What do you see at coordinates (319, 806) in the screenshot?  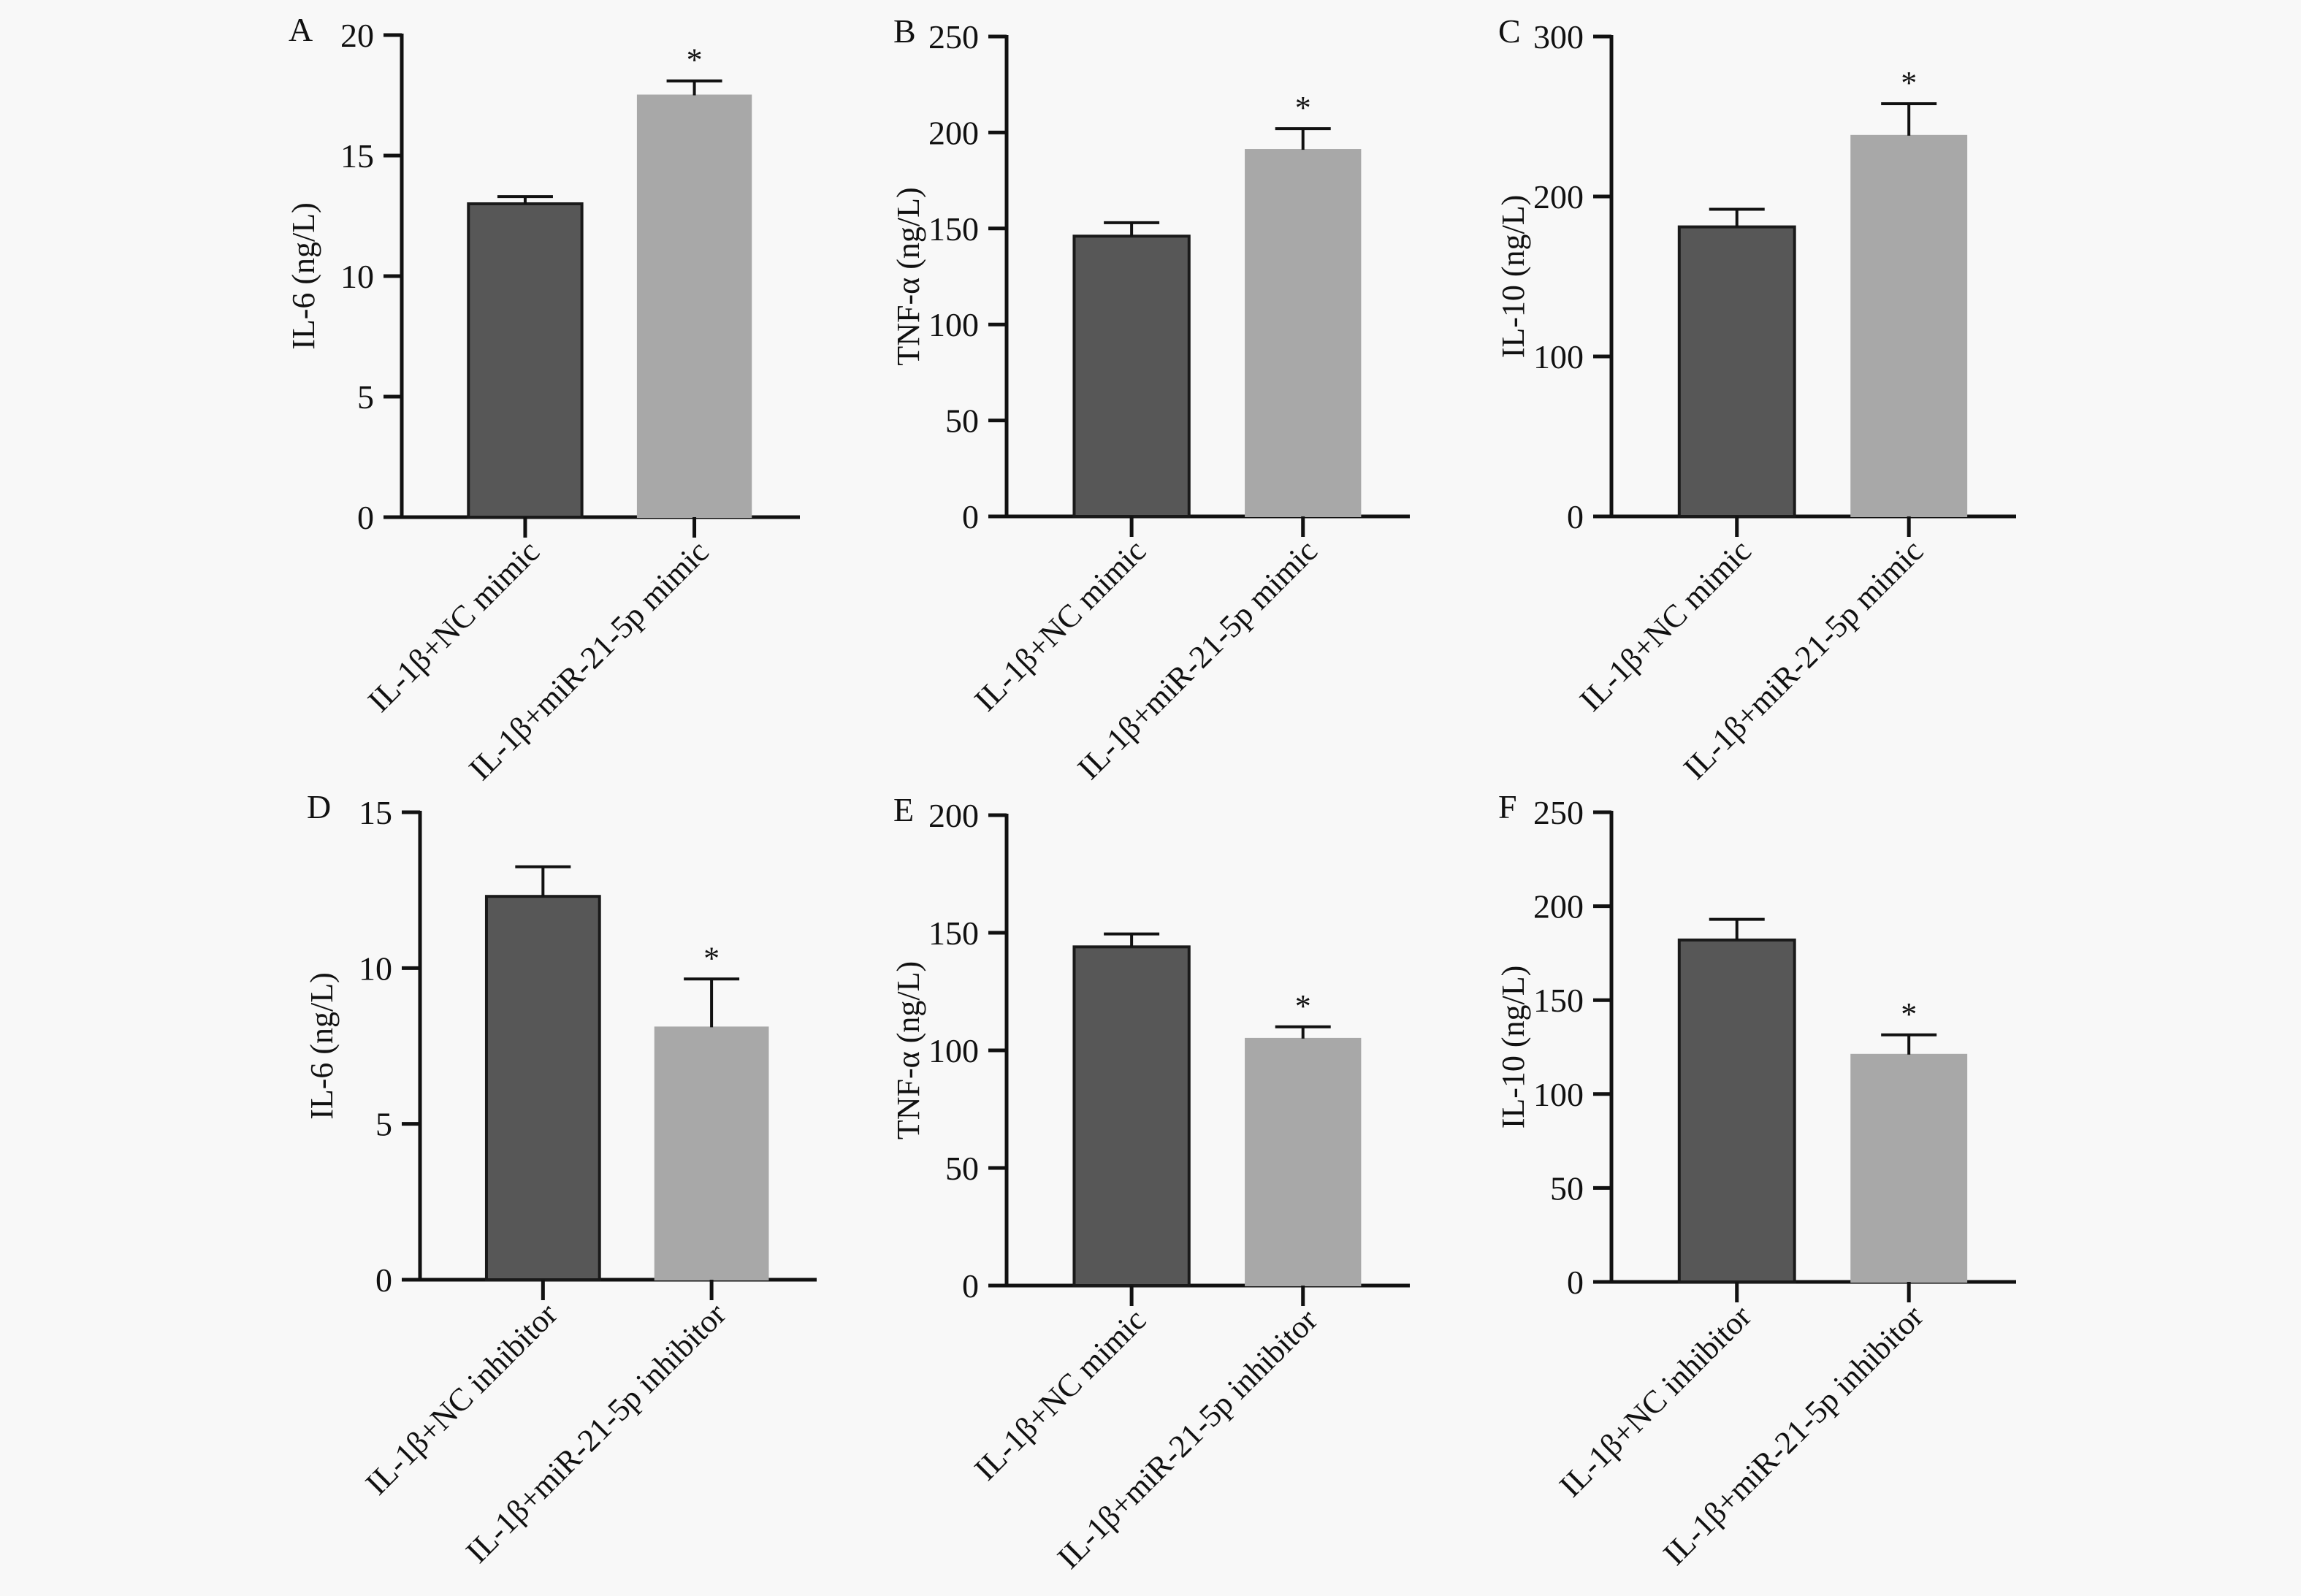 I see `panel-letter: D` at bounding box center [319, 806].